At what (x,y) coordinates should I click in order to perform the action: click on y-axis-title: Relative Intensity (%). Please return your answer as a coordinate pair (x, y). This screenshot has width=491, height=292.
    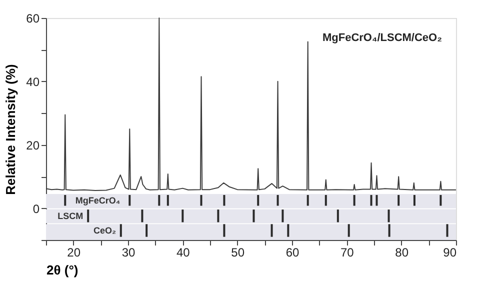
    Looking at the image, I should click on (10, 129).